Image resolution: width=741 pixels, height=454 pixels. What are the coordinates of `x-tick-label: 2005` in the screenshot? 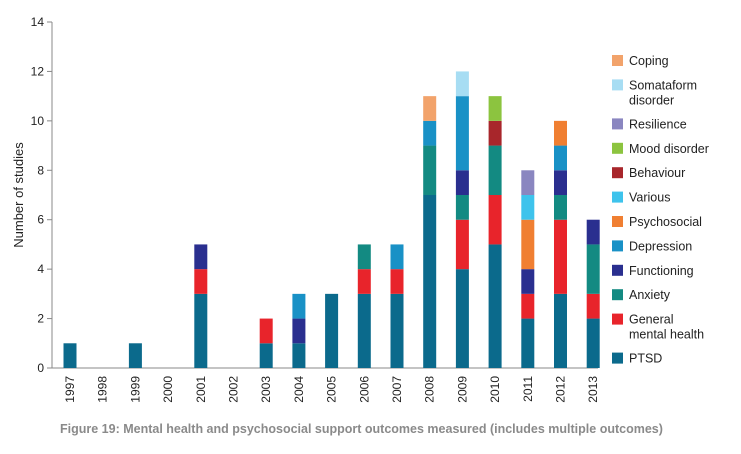 It's located at (332, 389).